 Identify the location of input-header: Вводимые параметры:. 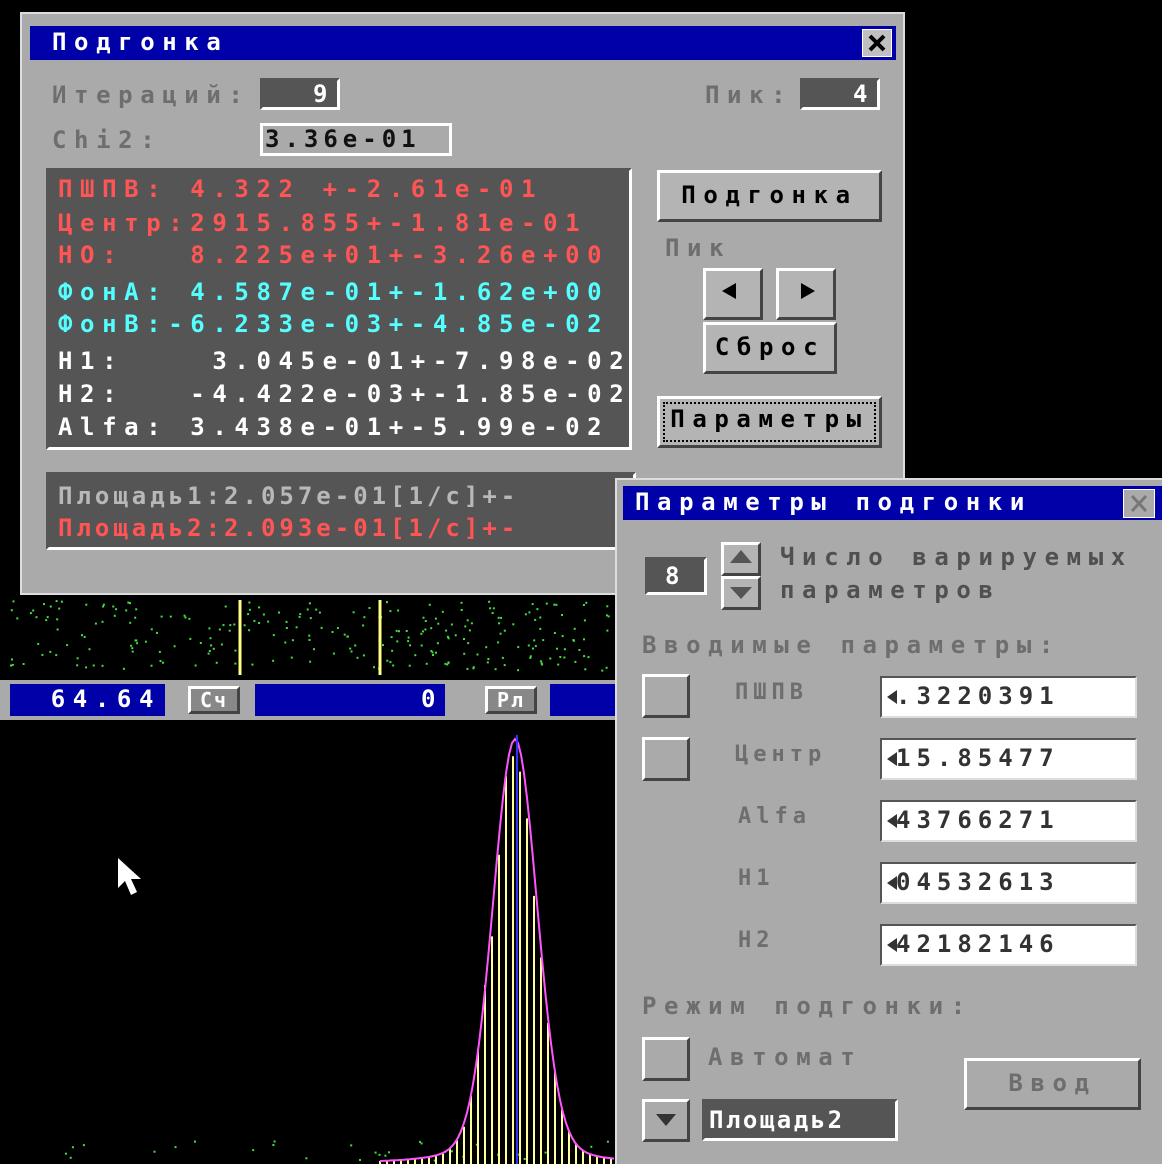
(851, 645).